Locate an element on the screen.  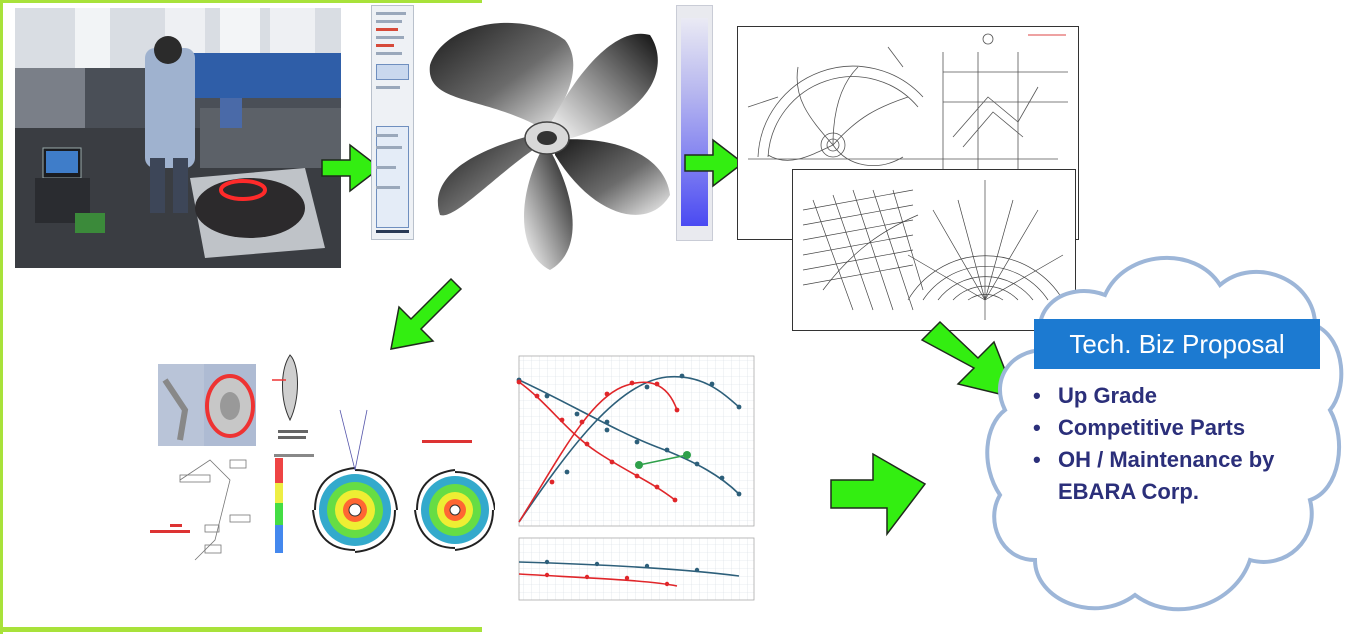
arrow-down-left-icon is located at coordinates (426, 313).